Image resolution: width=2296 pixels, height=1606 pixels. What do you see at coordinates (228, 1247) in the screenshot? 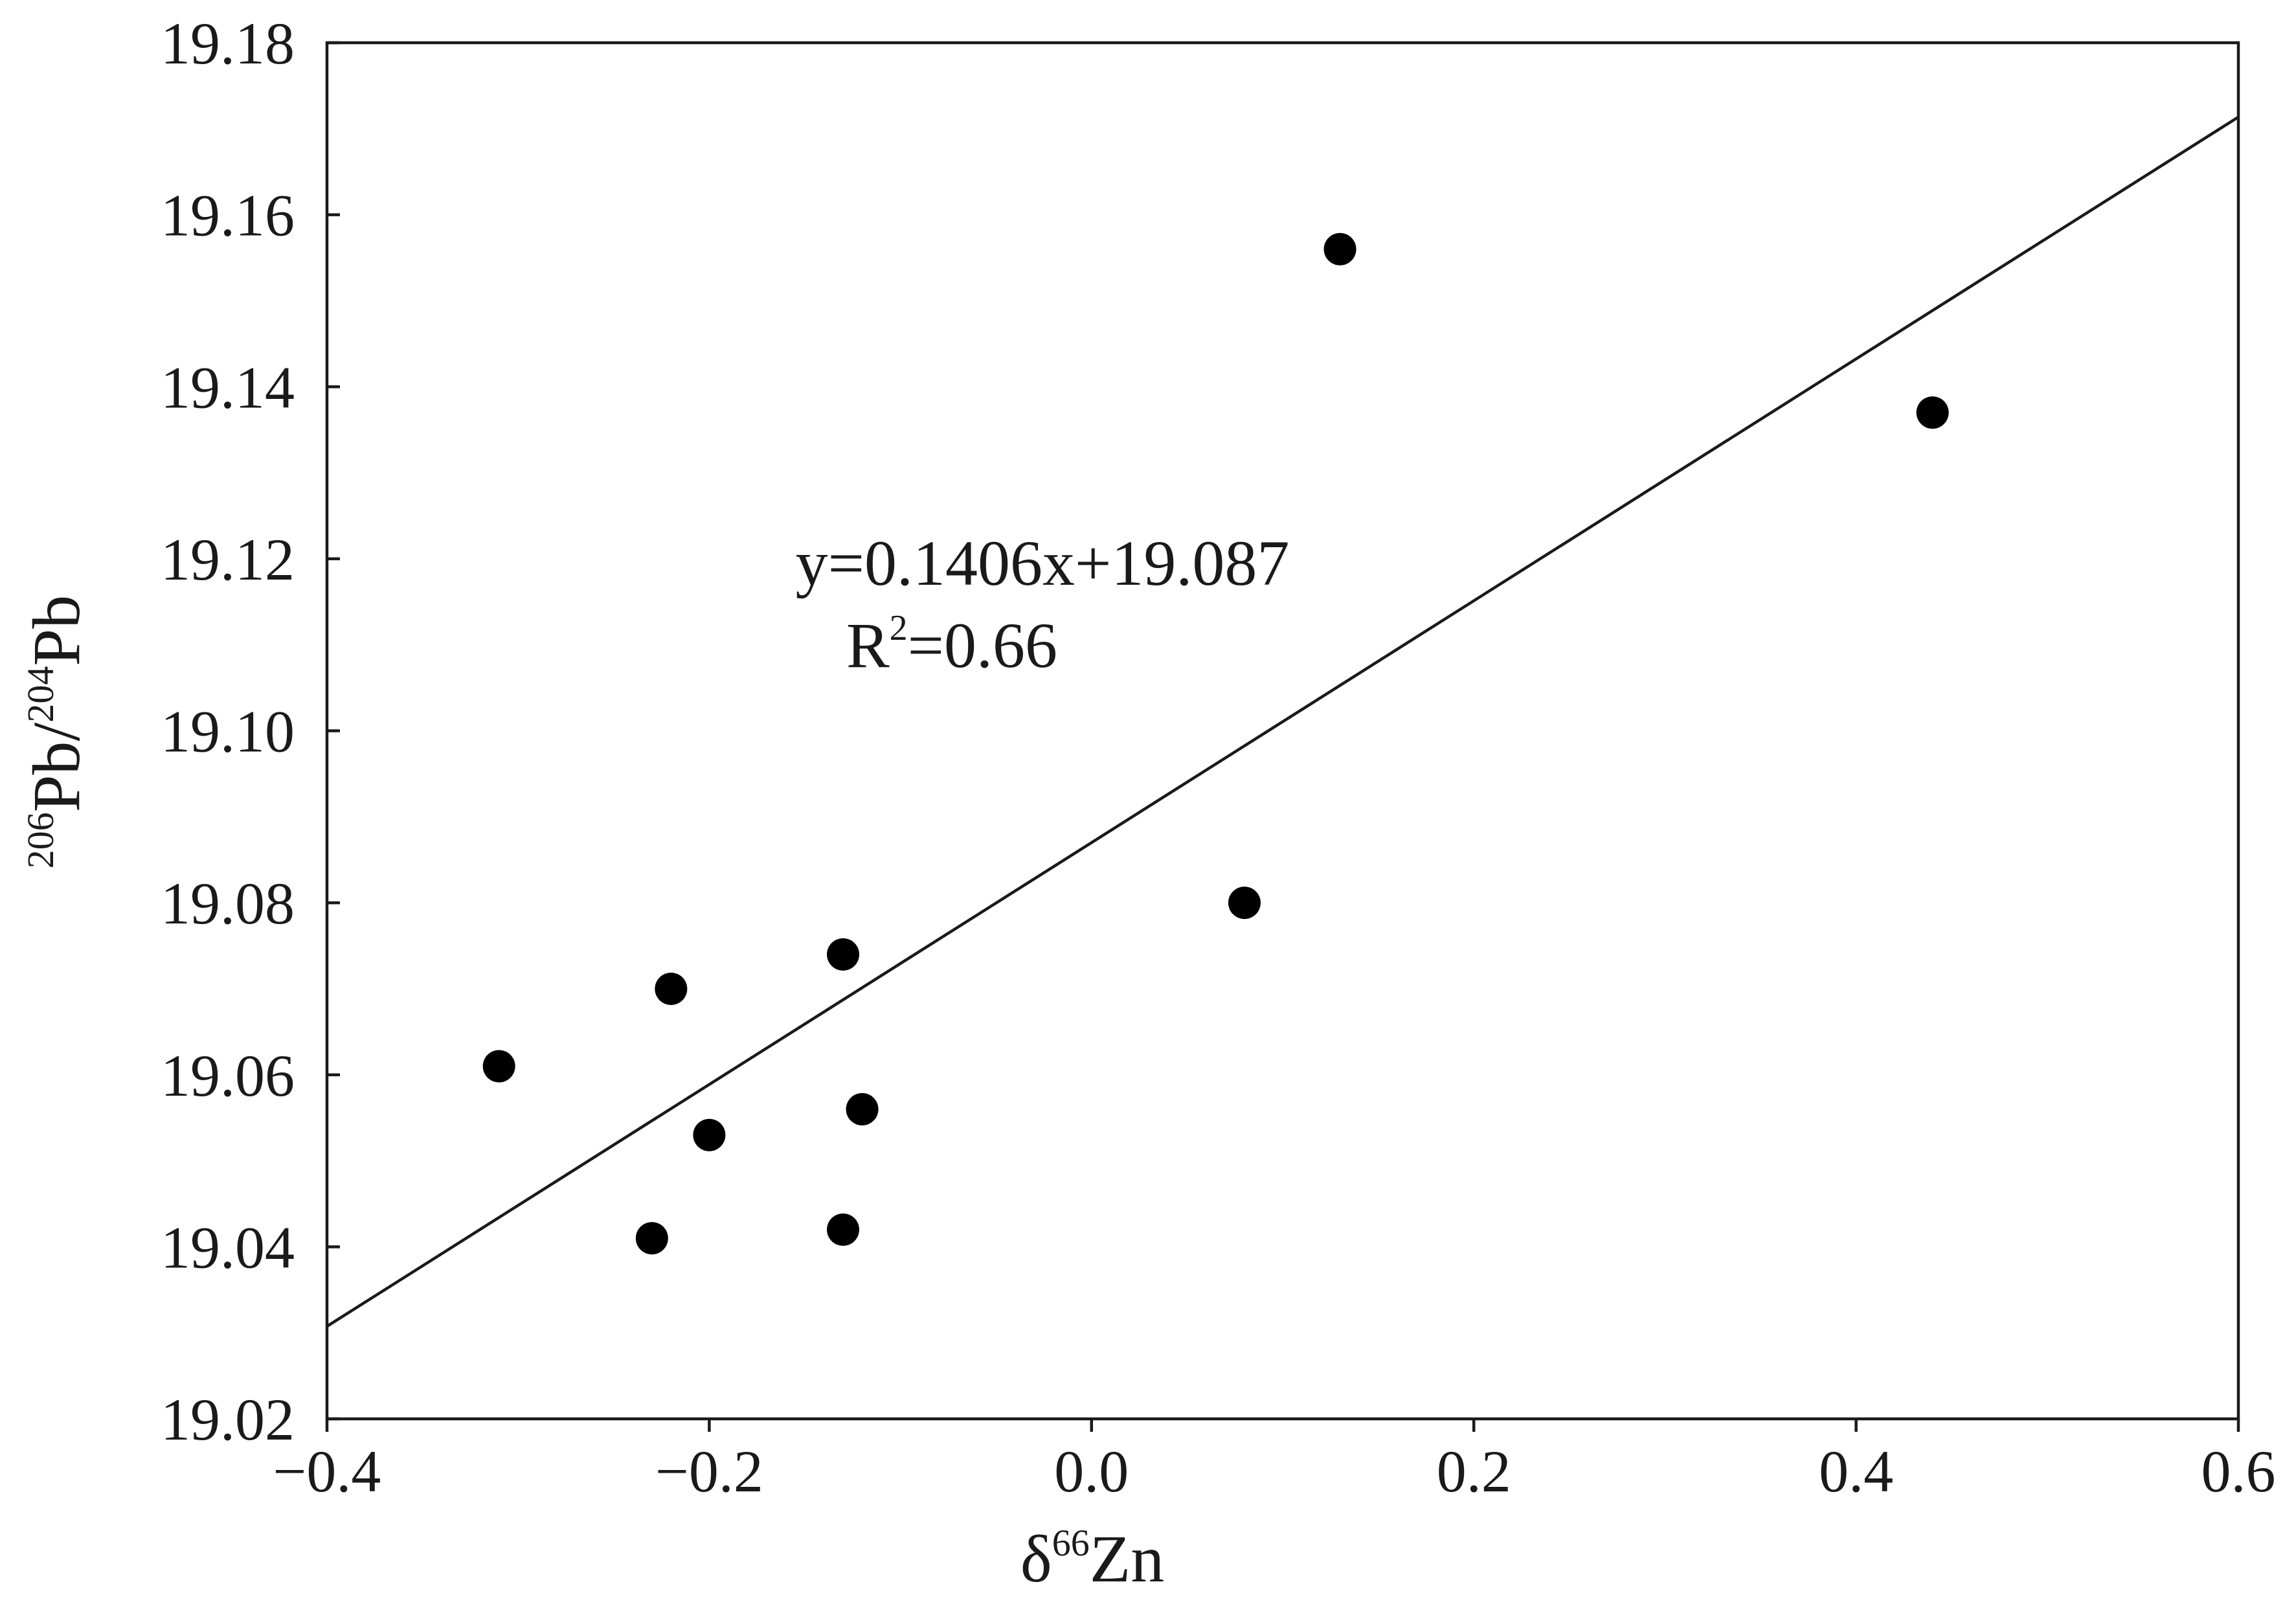
I see `y-tick-label: 19.04` at bounding box center [228, 1247].